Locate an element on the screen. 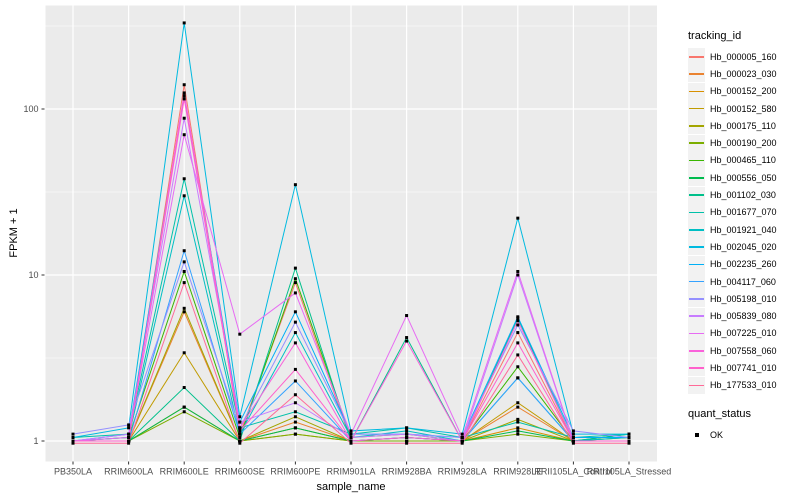 This screenshot has width=800, height=500. x-axis-title: sample_name is located at coordinates (351, 487).